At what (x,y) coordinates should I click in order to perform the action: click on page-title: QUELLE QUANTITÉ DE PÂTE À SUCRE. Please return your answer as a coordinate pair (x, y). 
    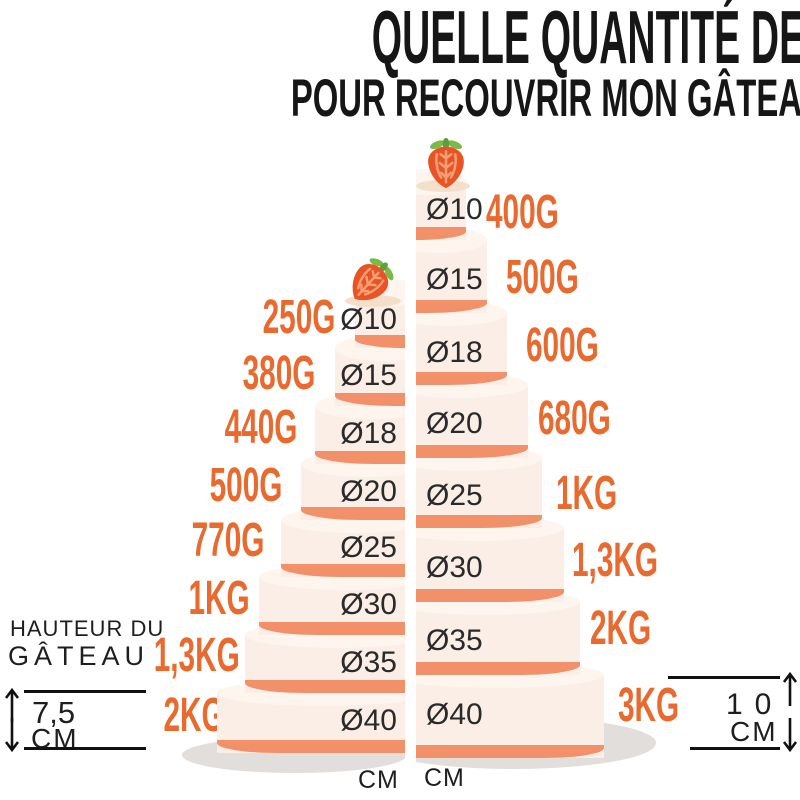
    Looking at the image, I should click on (585, 39).